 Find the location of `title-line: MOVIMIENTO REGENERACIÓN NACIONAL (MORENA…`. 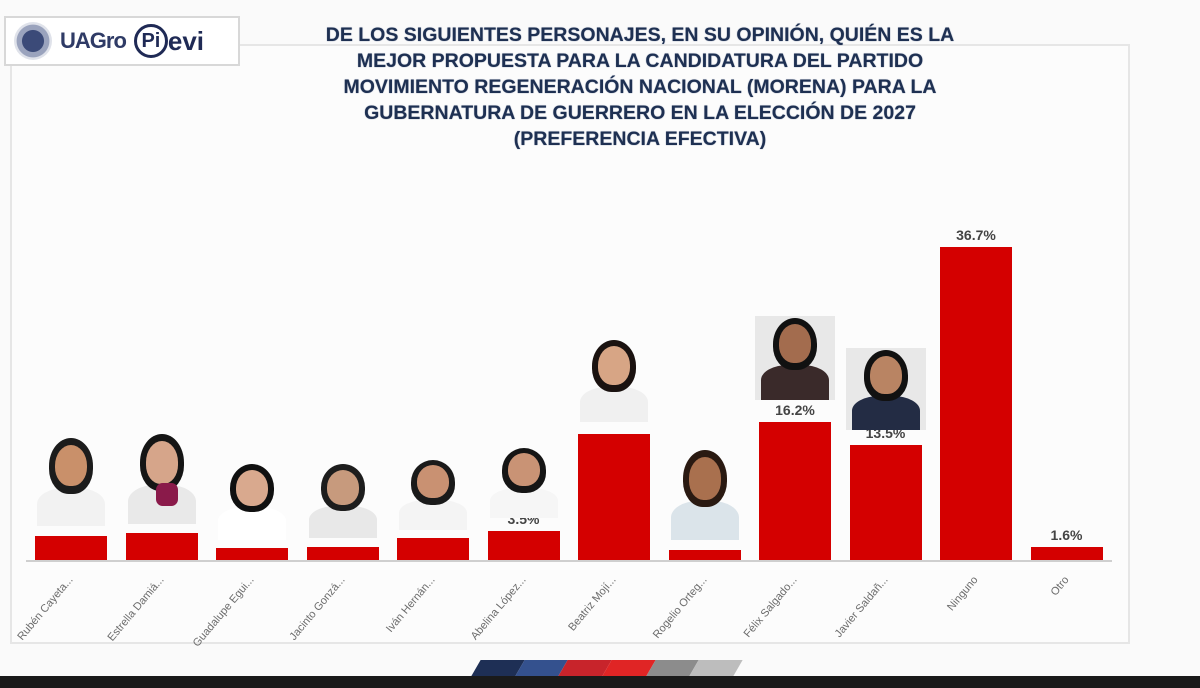

title-line: MOVIMIENTO REGENERACIÓN NACIONAL (MORENA… is located at coordinates (640, 87).